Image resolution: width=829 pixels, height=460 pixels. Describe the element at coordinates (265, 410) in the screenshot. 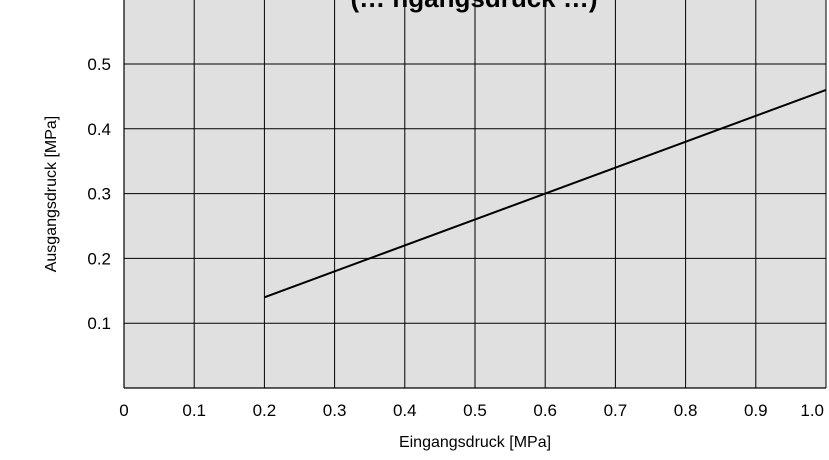

I see `x-tick-label: 0.2` at that location.